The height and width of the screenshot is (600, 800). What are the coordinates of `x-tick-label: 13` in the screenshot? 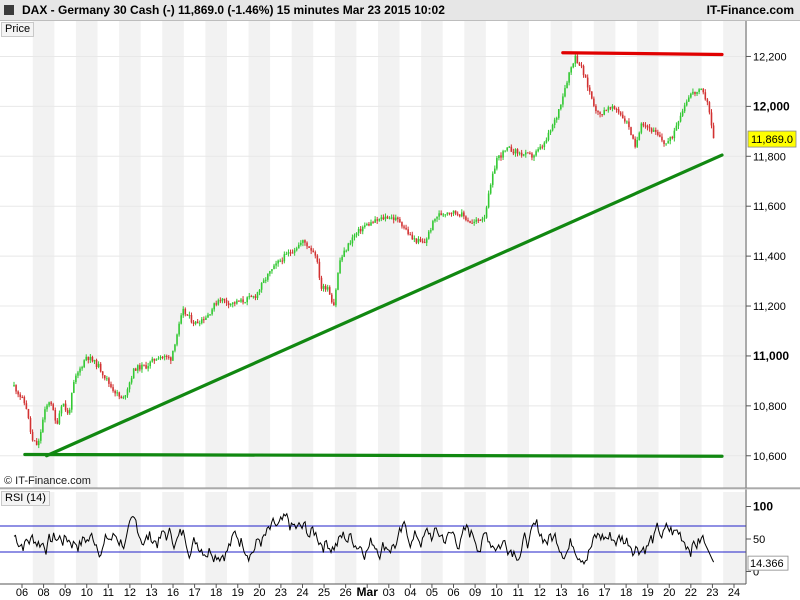 It's located at (151, 593).